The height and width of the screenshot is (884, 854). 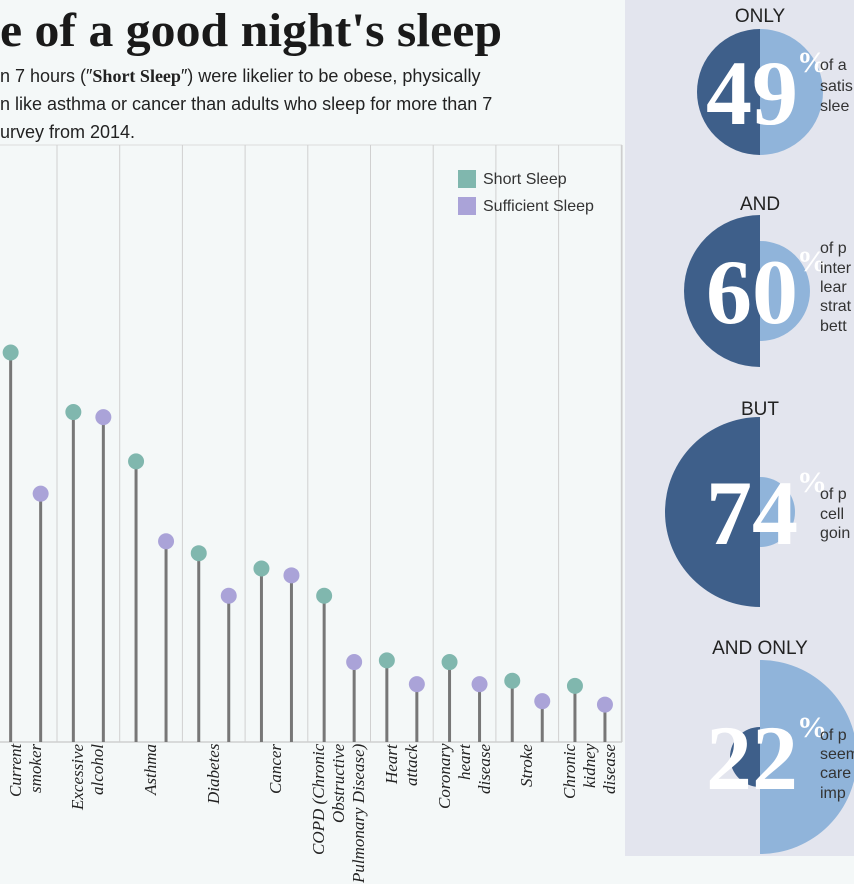 I want to click on subtitle-part: Short Sleep, so click(x=136, y=76).